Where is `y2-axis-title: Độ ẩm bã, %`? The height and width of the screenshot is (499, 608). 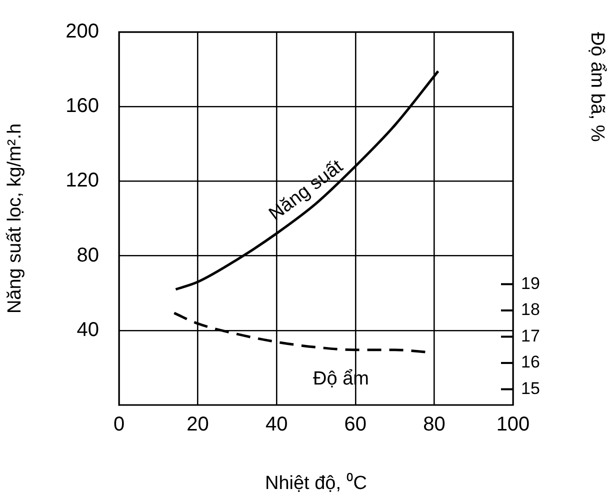 y2-axis-title: Độ ẩm bã, % is located at coordinates (597, 87).